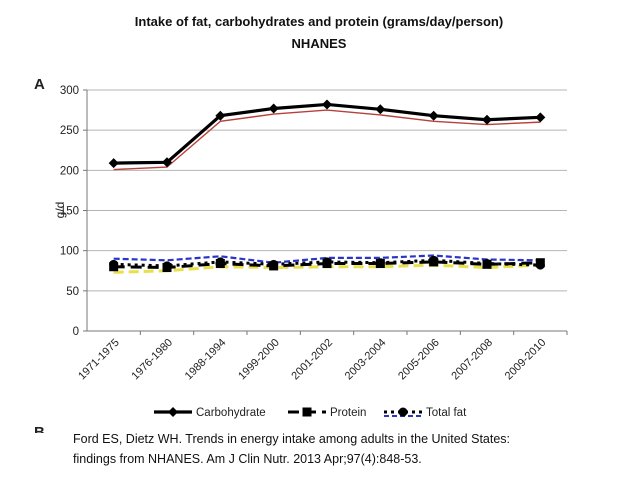 The width and height of the screenshot is (638, 479). What do you see at coordinates (327, 413) in the screenshot?
I see `legend-item: Protein` at bounding box center [327, 413].